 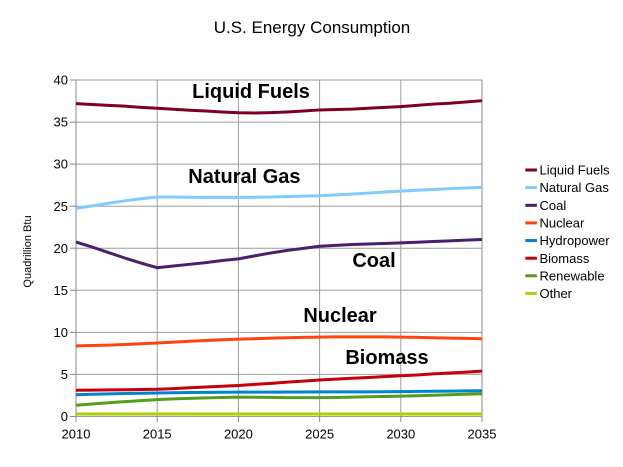 What do you see at coordinates (575, 240) in the screenshot?
I see `svg-text: Hydropower` at bounding box center [575, 240].